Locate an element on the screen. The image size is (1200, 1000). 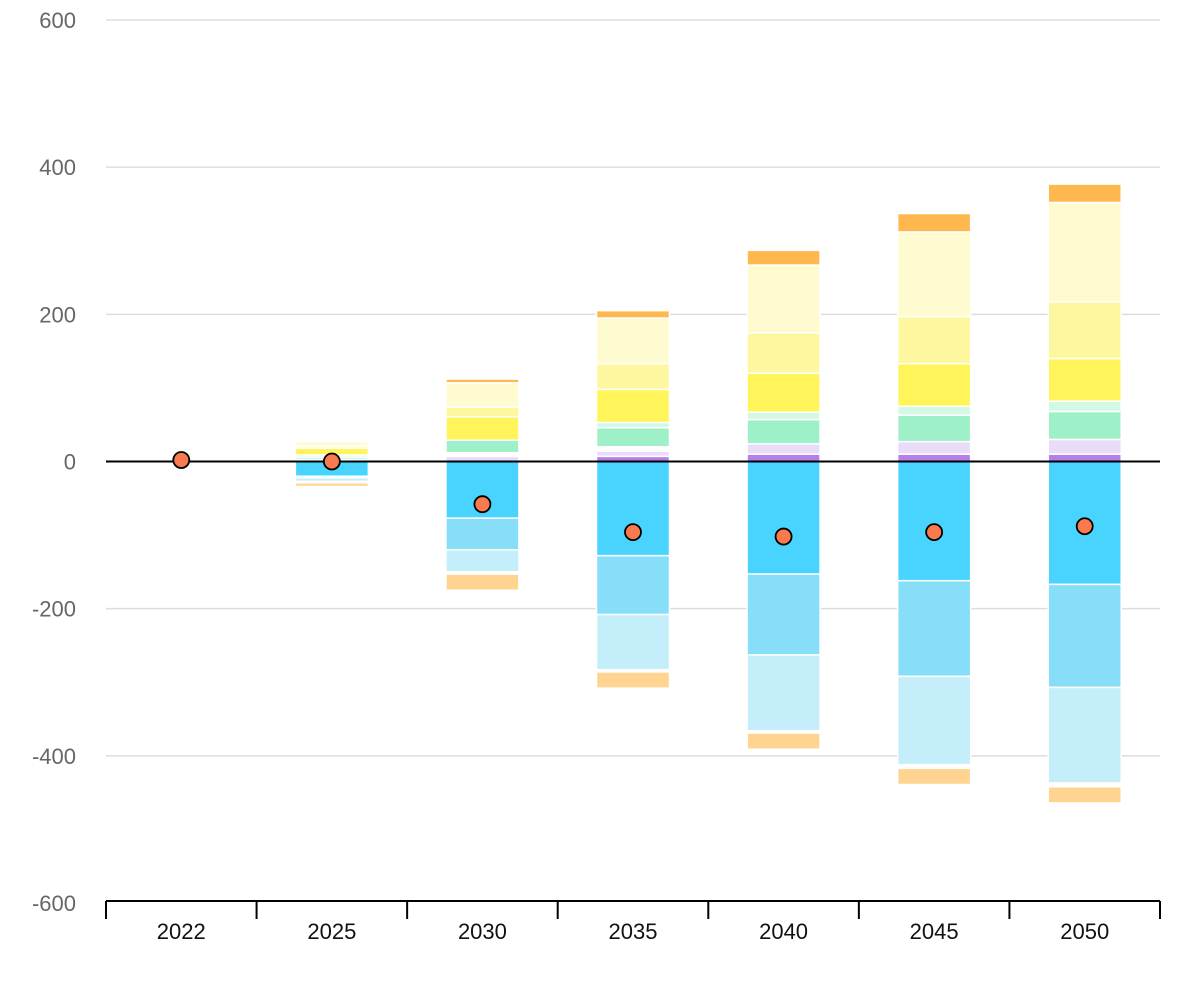
y-tick-label: 600 is located at coordinates (57, 20).